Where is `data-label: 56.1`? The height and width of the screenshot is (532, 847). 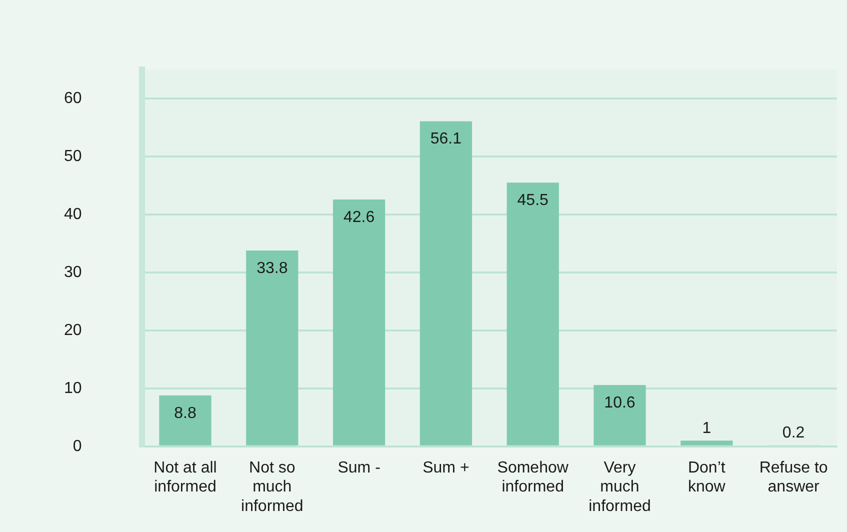
data-label: 56.1 is located at coordinates (446, 139).